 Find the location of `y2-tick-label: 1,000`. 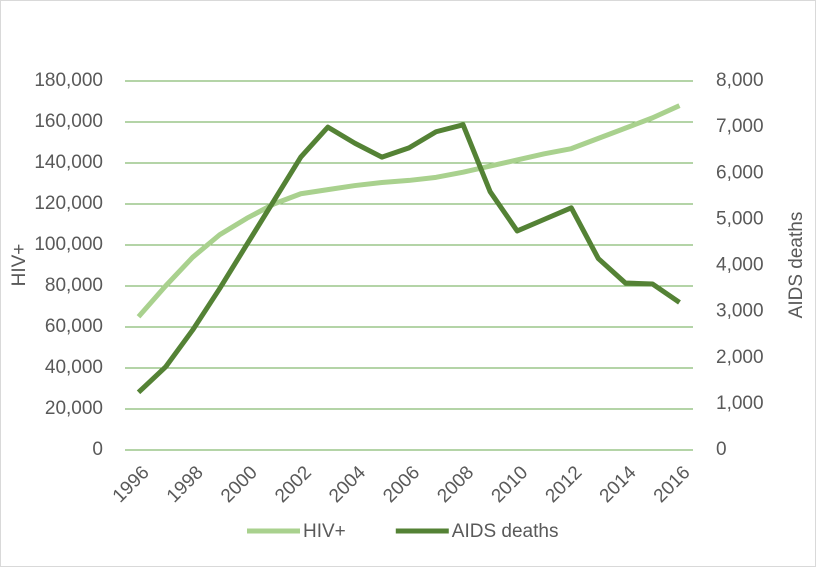

y2-tick-label: 1,000 is located at coordinates (740, 403).